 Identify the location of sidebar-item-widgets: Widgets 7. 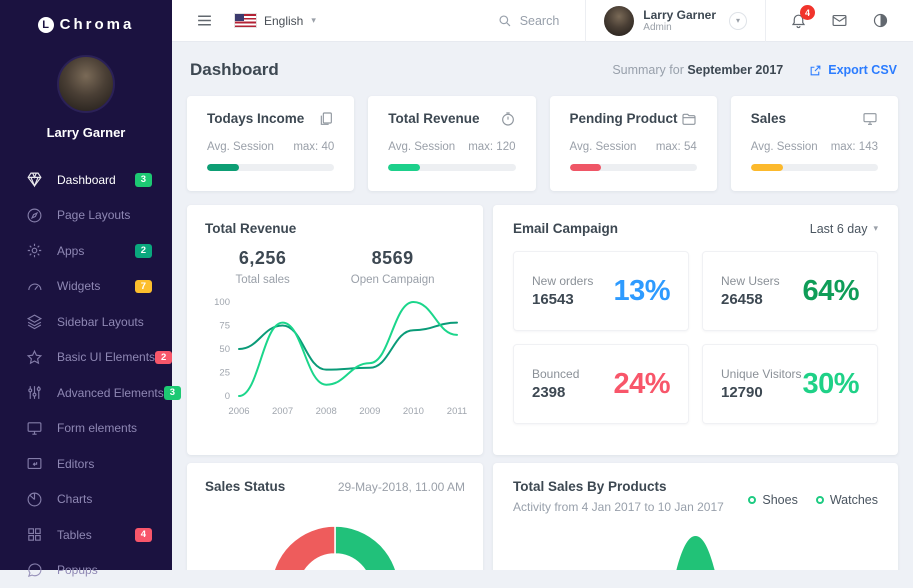
(86, 287).